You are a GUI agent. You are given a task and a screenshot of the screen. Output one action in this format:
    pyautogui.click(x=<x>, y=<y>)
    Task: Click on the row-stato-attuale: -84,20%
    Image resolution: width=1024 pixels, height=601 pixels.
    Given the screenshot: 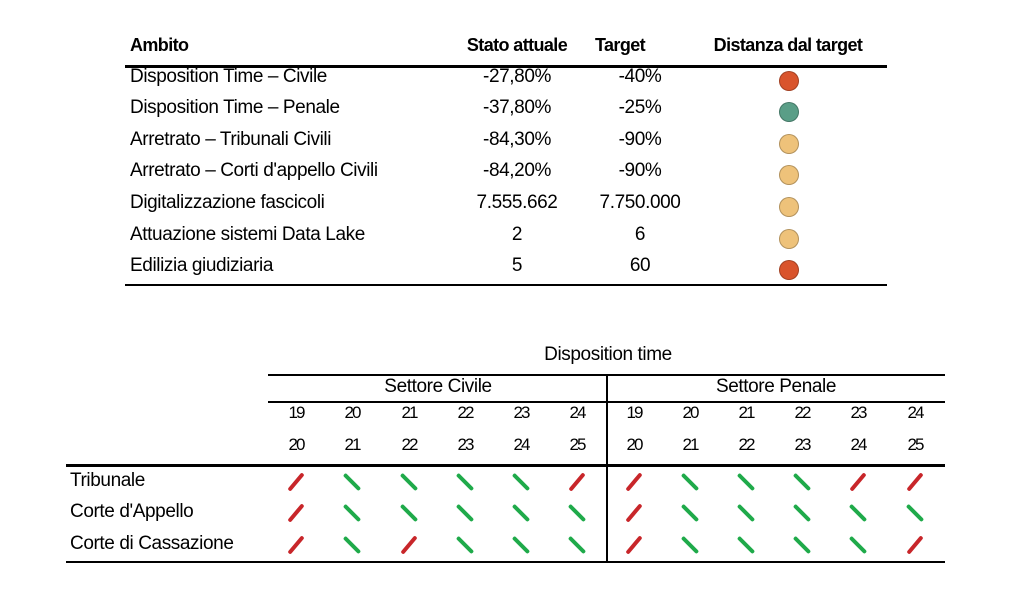 What is the action you would take?
    pyautogui.click(x=517, y=170)
    